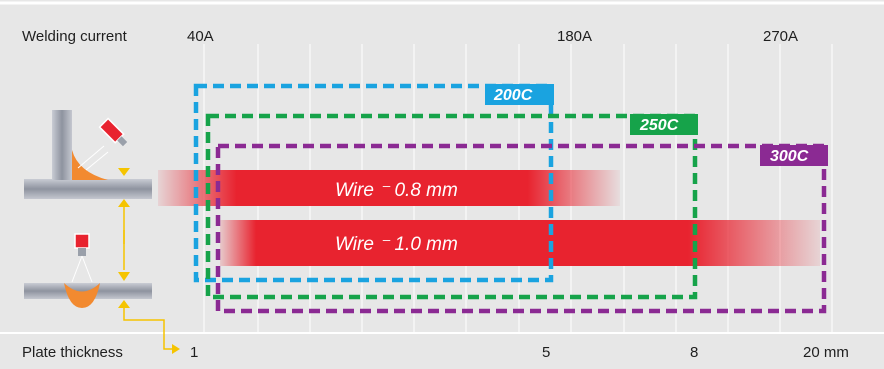 Image resolution: width=884 pixels, height=369 pixels. What do you see at coordinates (396, 244) in the screenshot?
I see `wire-label-1.0: Wire ⁻ 1.0 mm` at bounding box center [396, 244].